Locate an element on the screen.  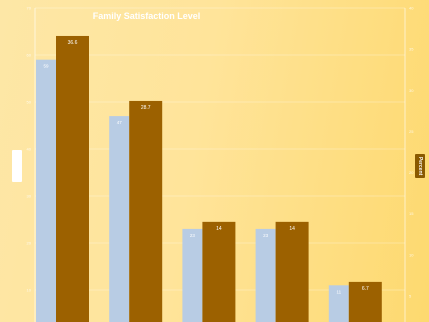
left-axis-ticks: 10 20 30 40 50 60 70 is located at coordinates (29, 149).